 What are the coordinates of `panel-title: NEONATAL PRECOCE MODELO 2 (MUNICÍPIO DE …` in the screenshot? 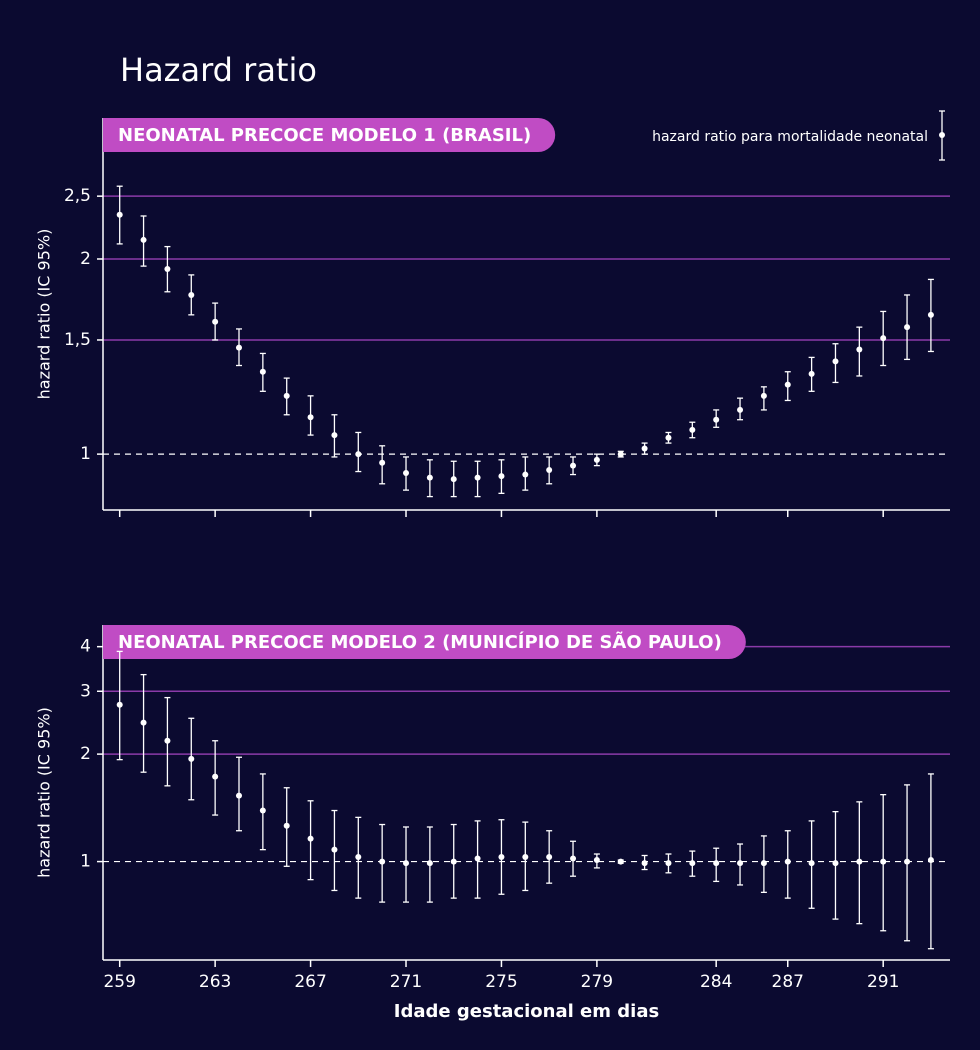 It's located at (420, 641).